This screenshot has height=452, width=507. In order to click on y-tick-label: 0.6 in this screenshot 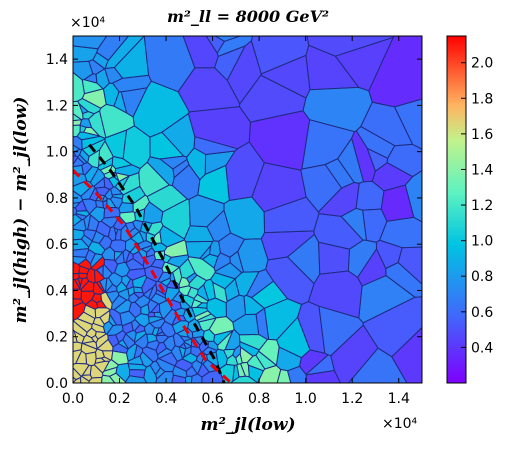, I will do `click(57, 245)`.